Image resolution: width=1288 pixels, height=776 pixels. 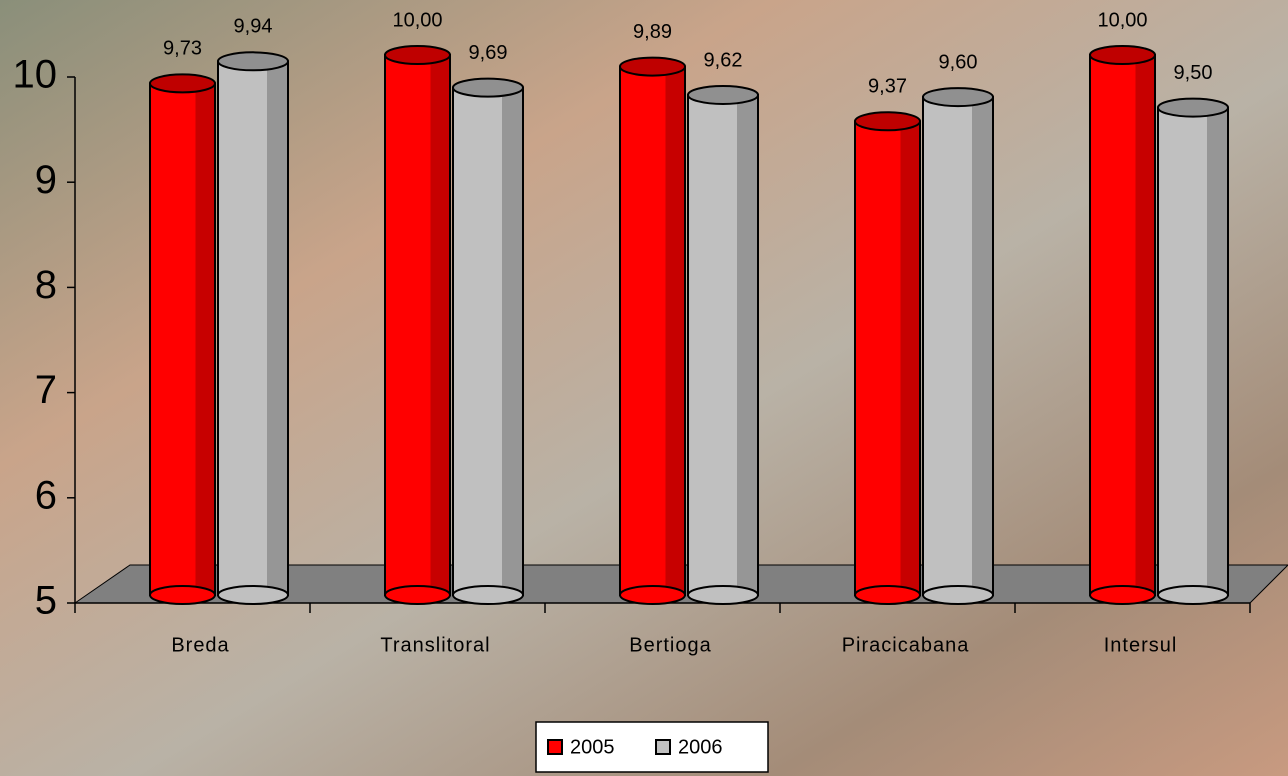 I want to click on y-tick-label: 10, so click(x=35, y=75).